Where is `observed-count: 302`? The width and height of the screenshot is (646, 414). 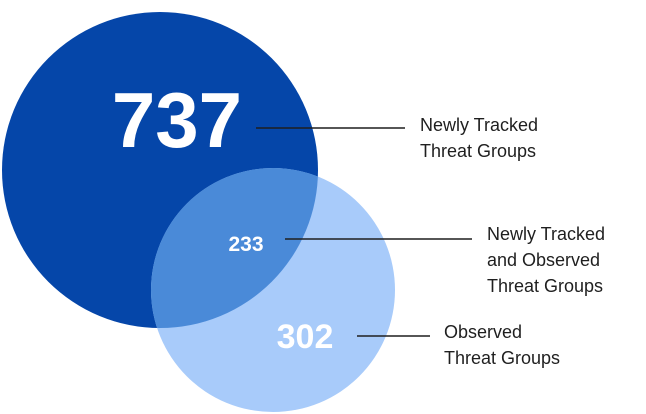
observed-count: 302 is located at coordinates (305, 337).